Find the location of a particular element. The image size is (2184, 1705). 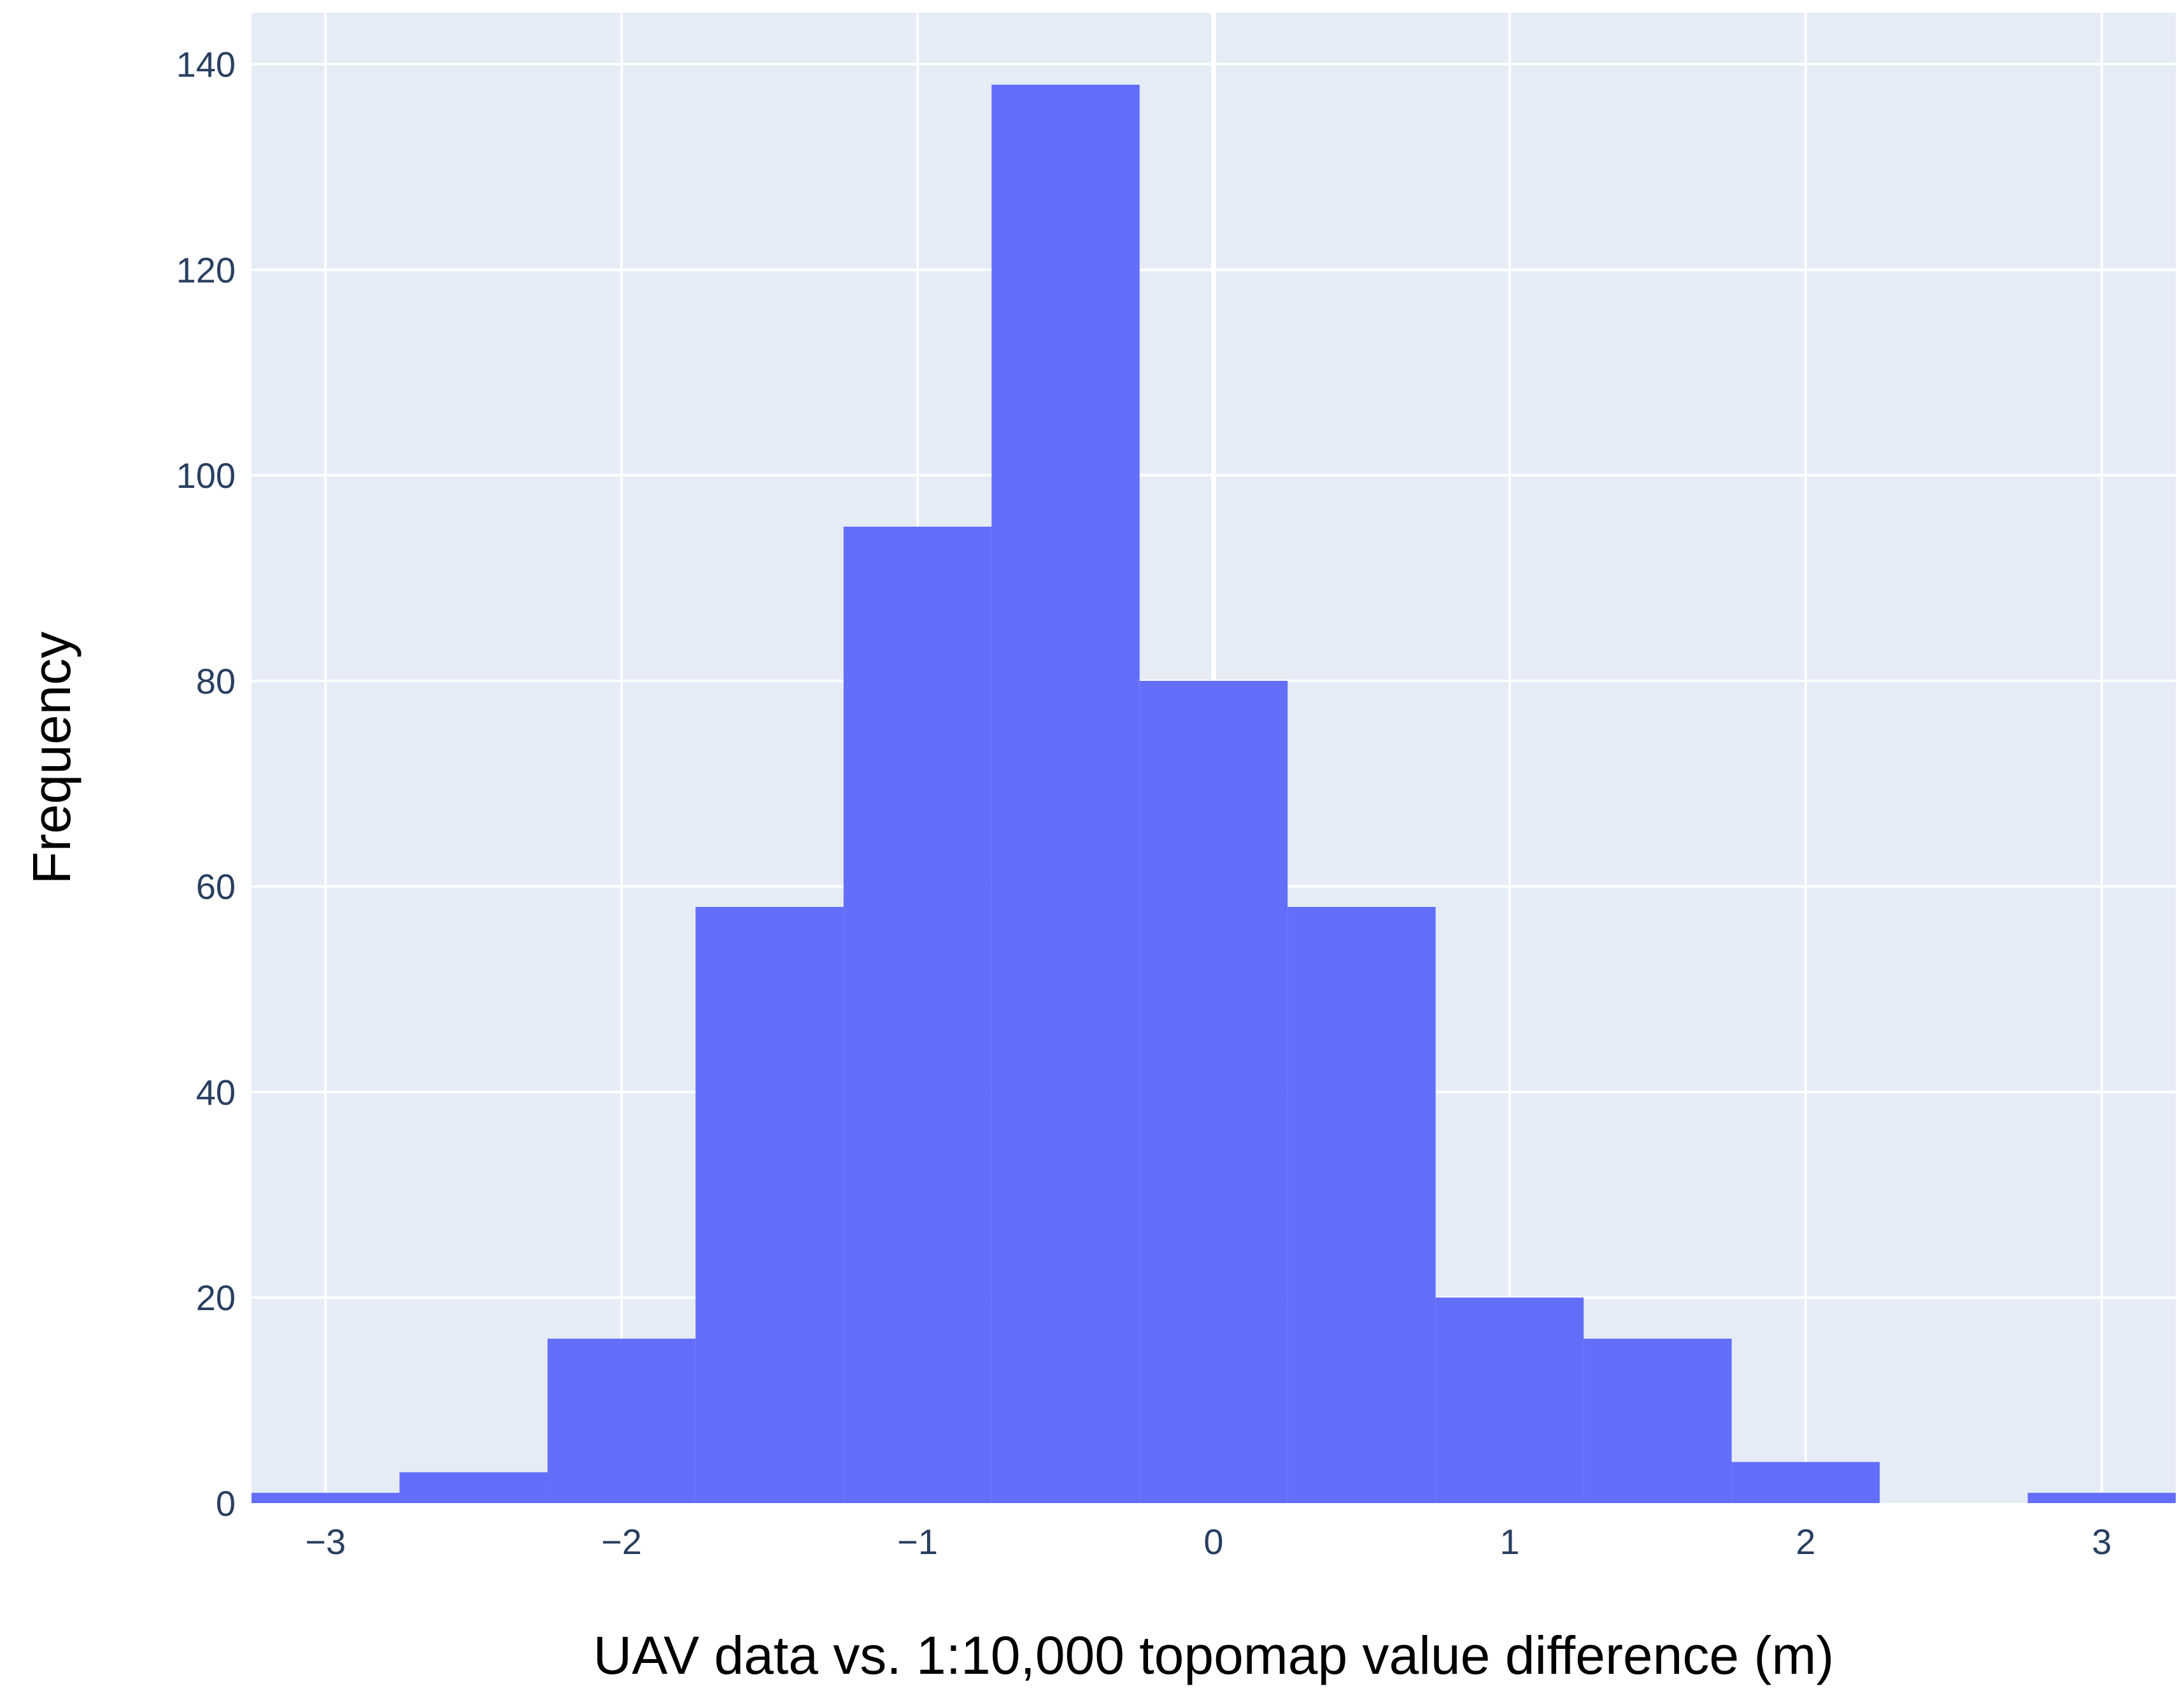

y-tick-label: 20 is located at coordinates (216, 1298).